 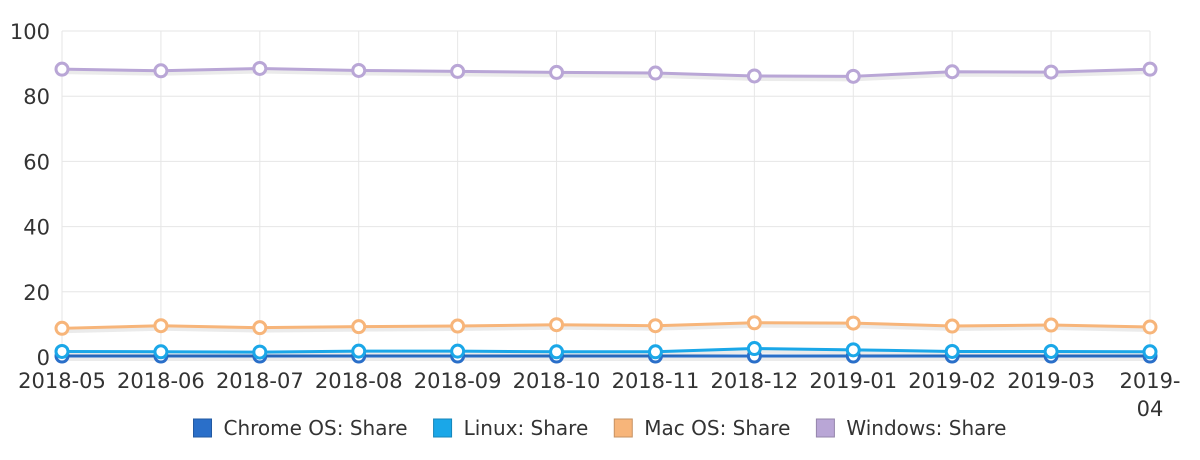 I want to click on x-tick-label-line: 2018-06, so click(x=161, y=381).